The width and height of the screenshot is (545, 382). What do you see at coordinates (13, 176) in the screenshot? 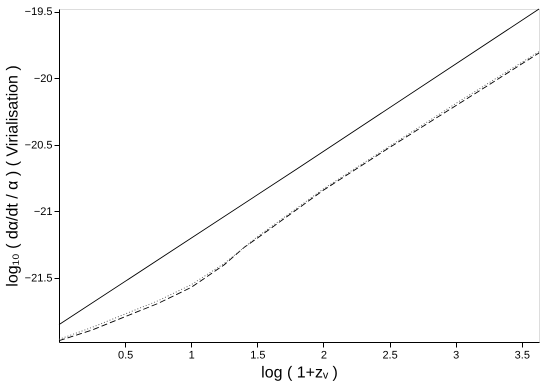
I see `y-axis-title: log₁₀ ( dα/dt / α ) ( Virialisation )` at bounding box center [13, 176].